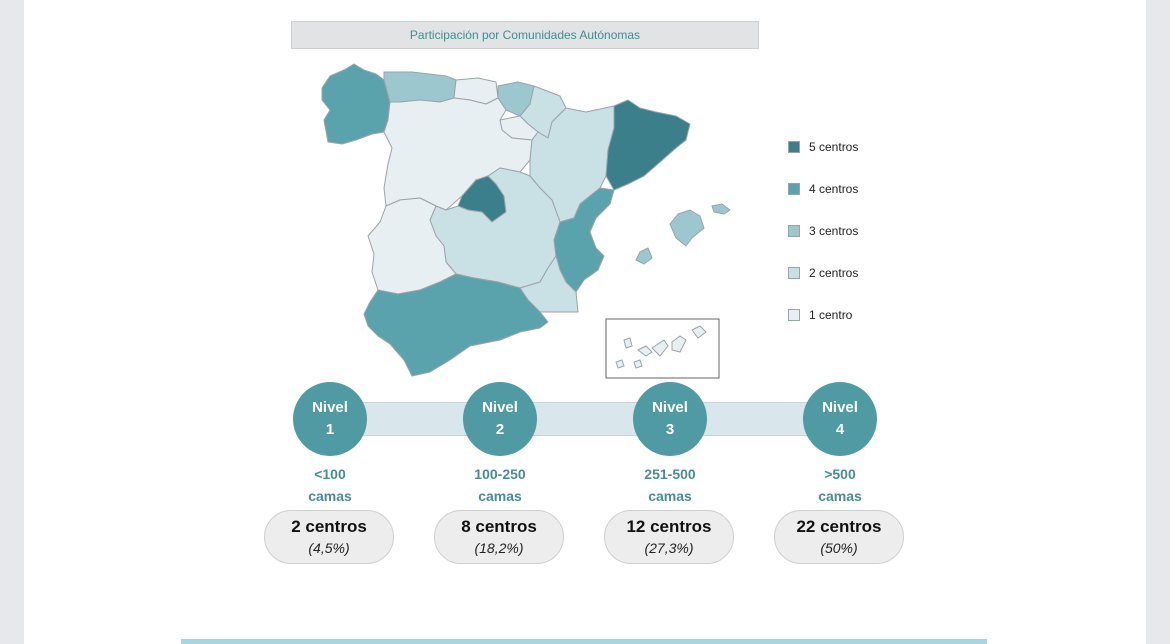  What do you see at coordinates (329, 526) in the screenshot?
I see `centros-count: 2 centros` at bounding box center [329, 526].